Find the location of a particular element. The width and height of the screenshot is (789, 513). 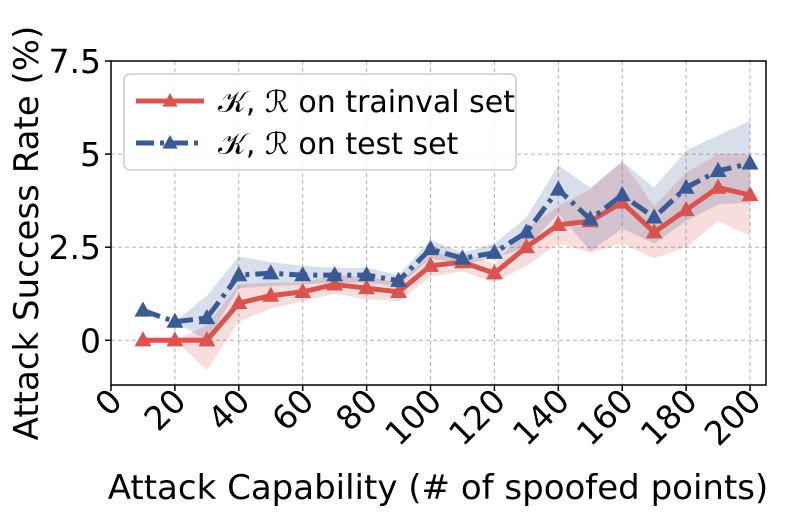

x-tick-label: 180 is located at coordinates (669, 417).